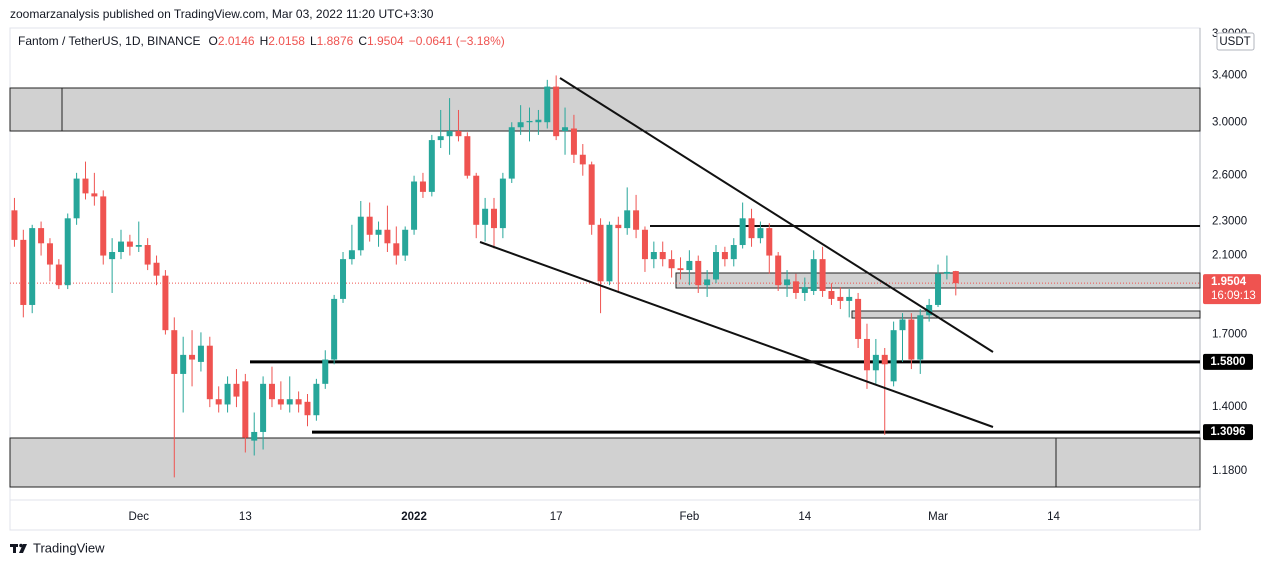  I want to click on y-tick-label: 3.4000, so click(1229, 75).